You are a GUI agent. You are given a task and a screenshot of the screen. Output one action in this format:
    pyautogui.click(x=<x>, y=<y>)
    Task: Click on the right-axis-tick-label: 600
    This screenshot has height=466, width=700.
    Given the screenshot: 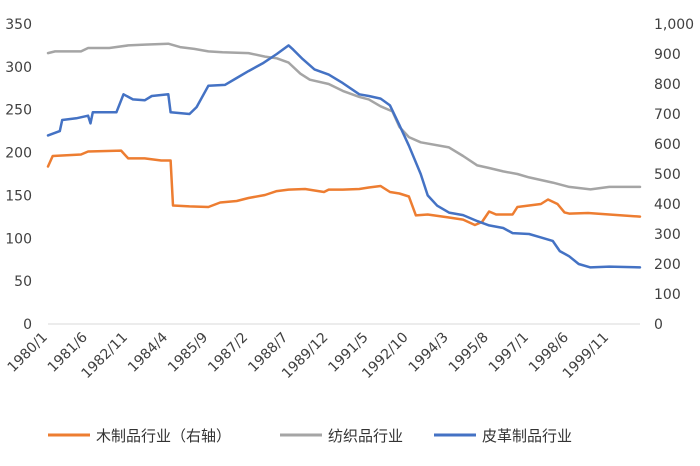 What is the action you would take?
    pyautogui.click(x=667, y=145)
    